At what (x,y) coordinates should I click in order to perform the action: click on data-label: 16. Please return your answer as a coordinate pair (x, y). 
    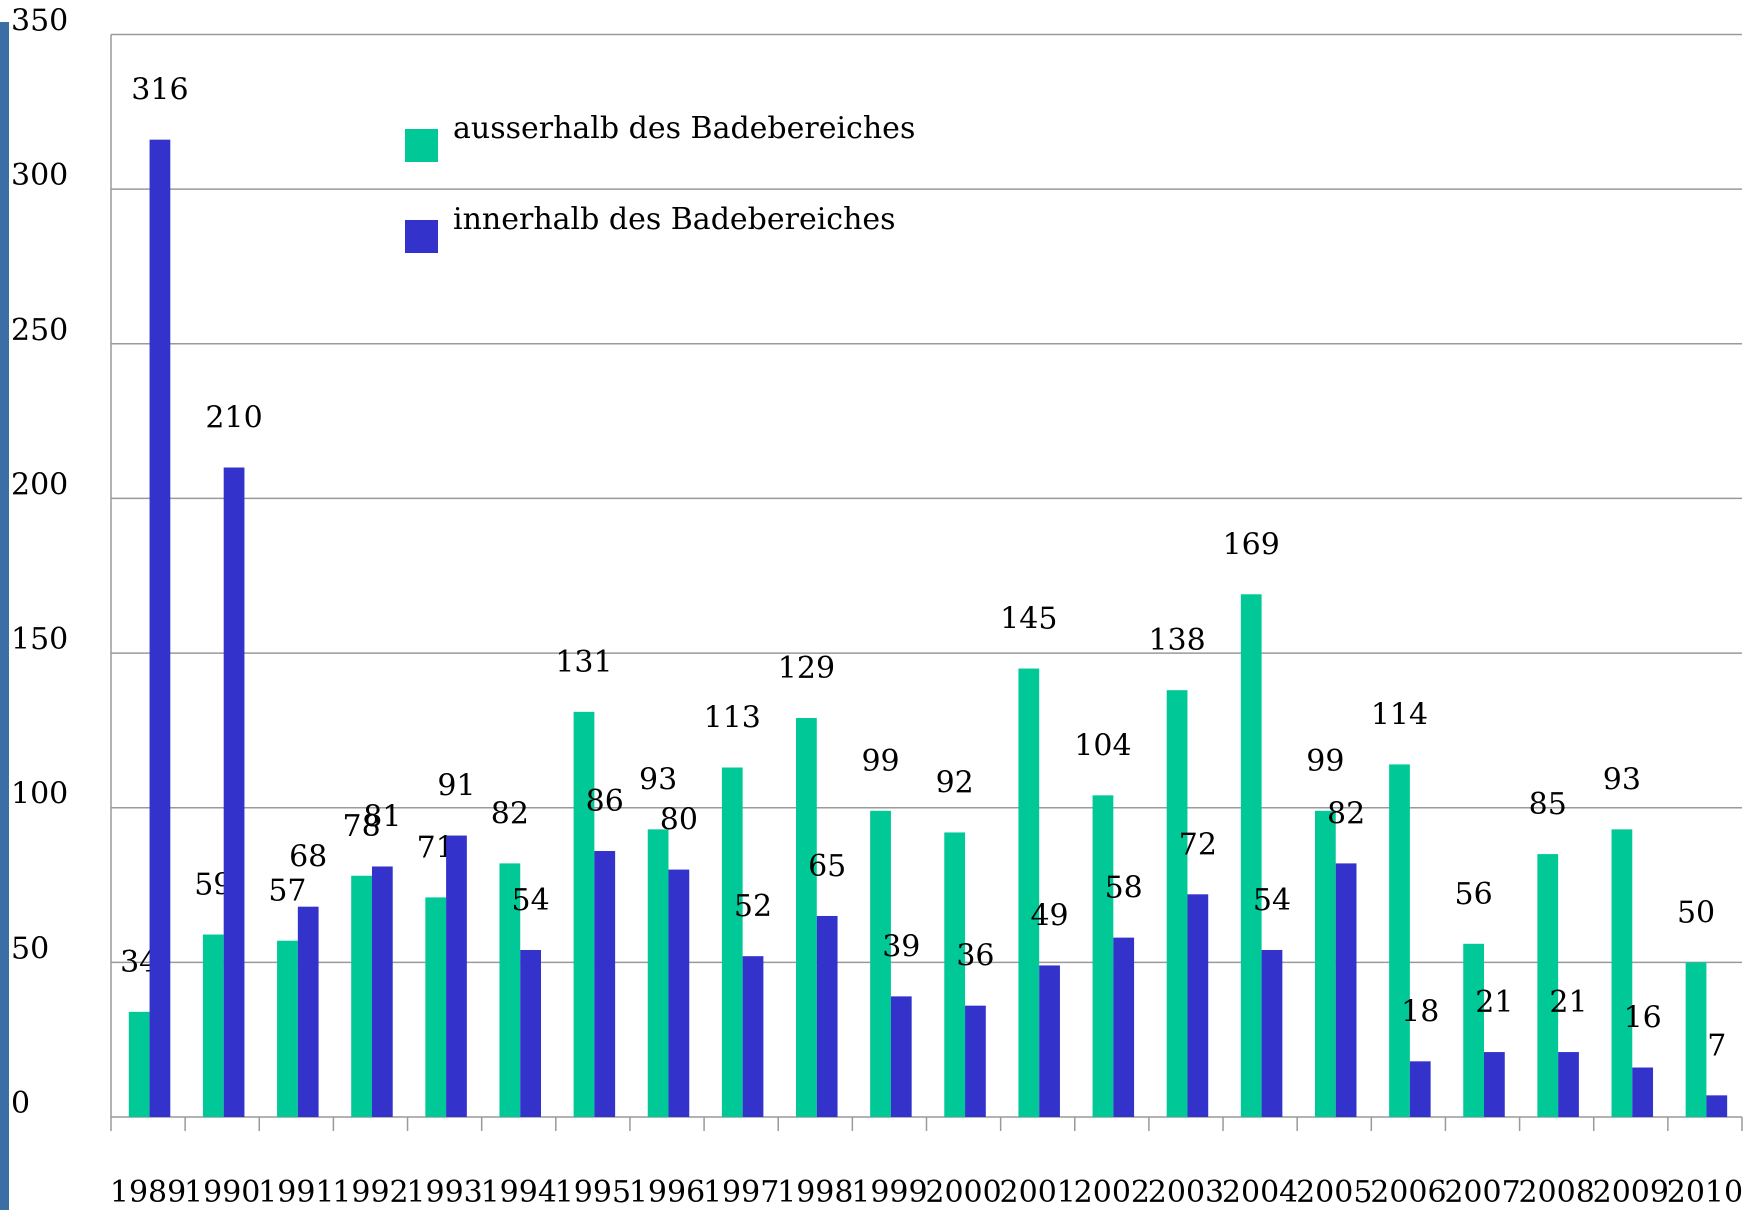
    Looking at the image, I should click on (1643, 1018).